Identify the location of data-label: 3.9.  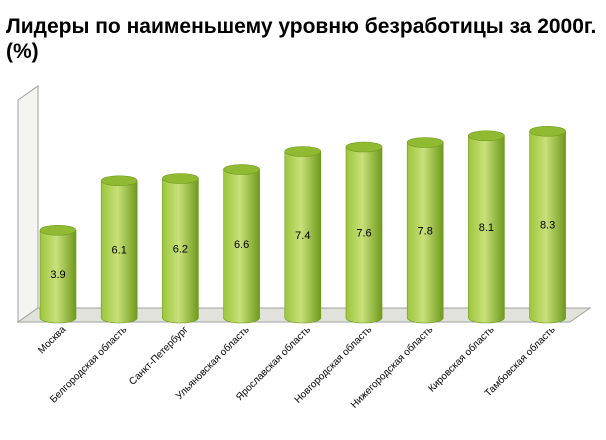
(57, 275).